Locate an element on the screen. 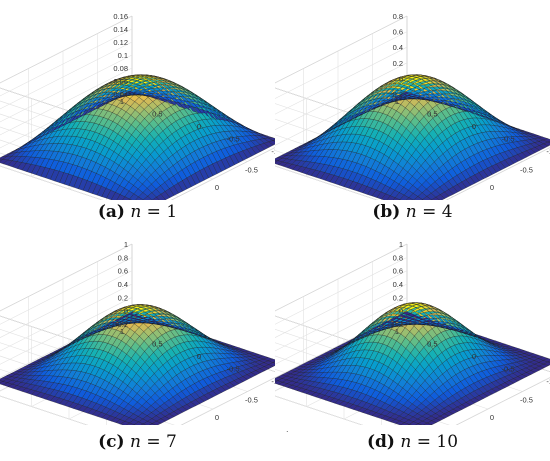 Image resolution: width=550 pixels, height=461 pixels. caption-label: (c) is located at coordinates (111, 442).